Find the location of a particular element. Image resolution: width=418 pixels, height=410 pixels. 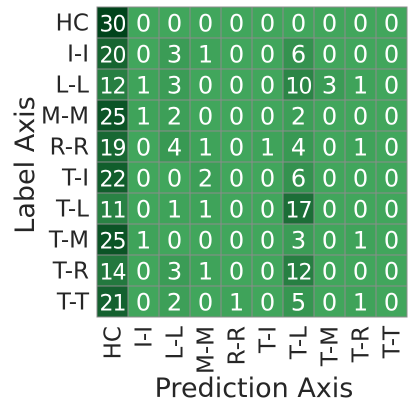

x-tick-label: T-M is located at coordinates (331, 346).